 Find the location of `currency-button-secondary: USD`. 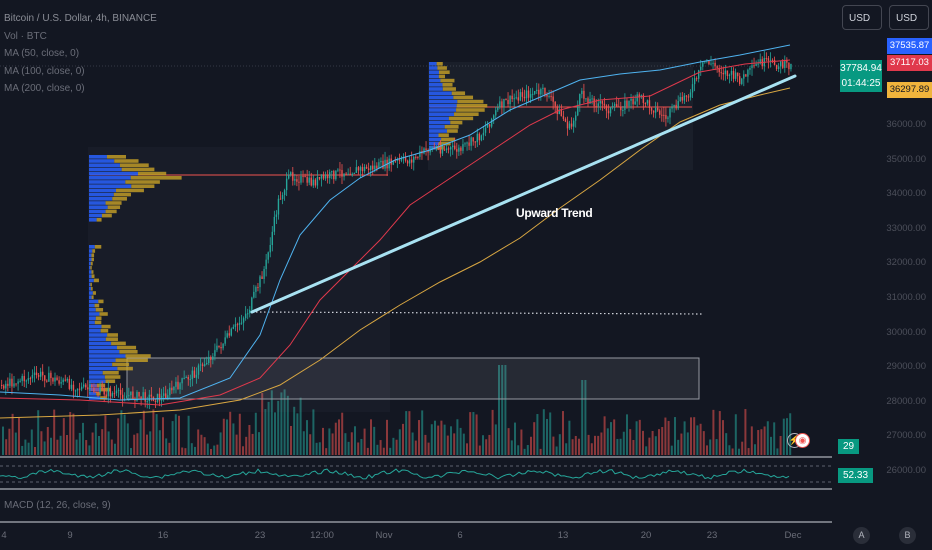

currency-button-secondary: USD is located at coordinates (909, 17).